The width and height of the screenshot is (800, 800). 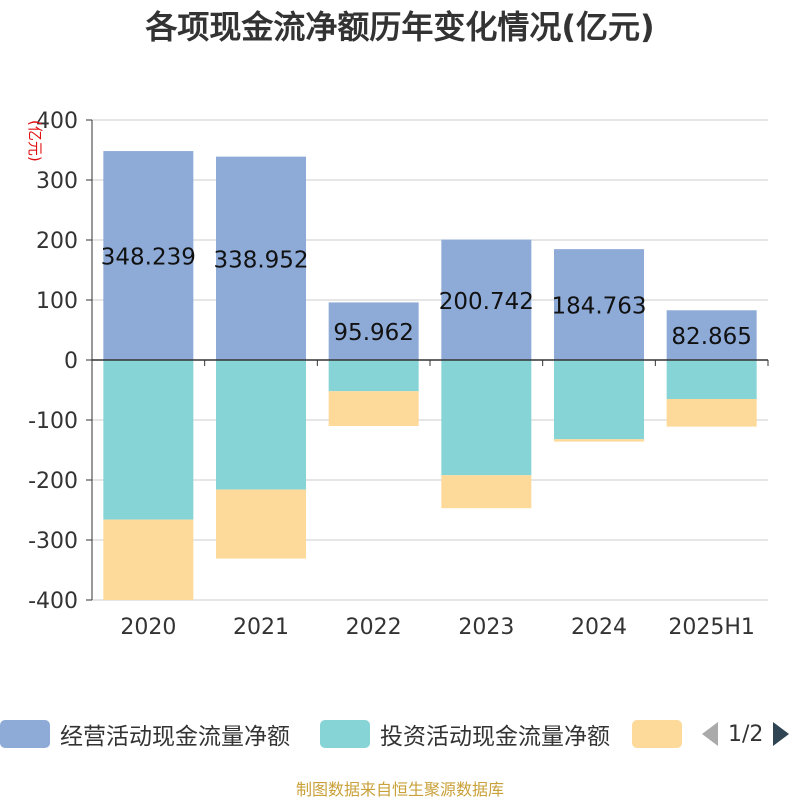 What do you see at coordinates (53, 421) in the screenshot?
I see `y-tick-label: -100` at bounding box center [53, 421].